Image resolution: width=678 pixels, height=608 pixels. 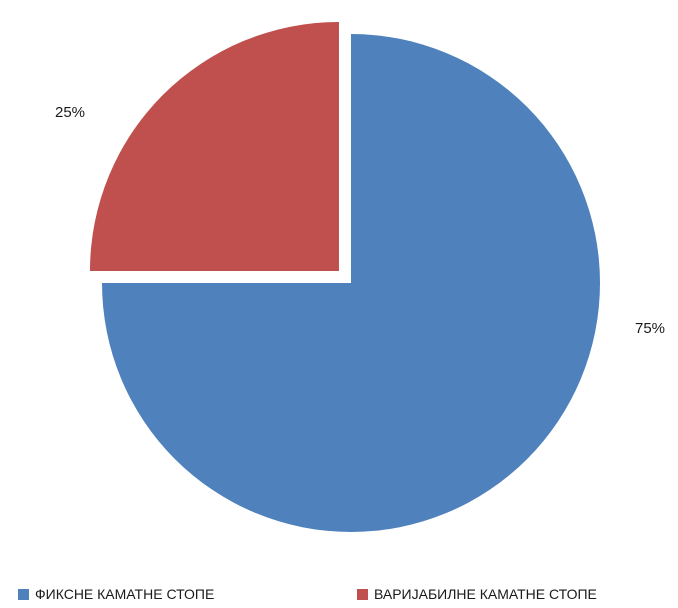 I want to click on legend-item-varijabilne: ВАРИЈАБИЛНЕ КАМАТНЕ СТОПЕ, so click(x=477, y=594).